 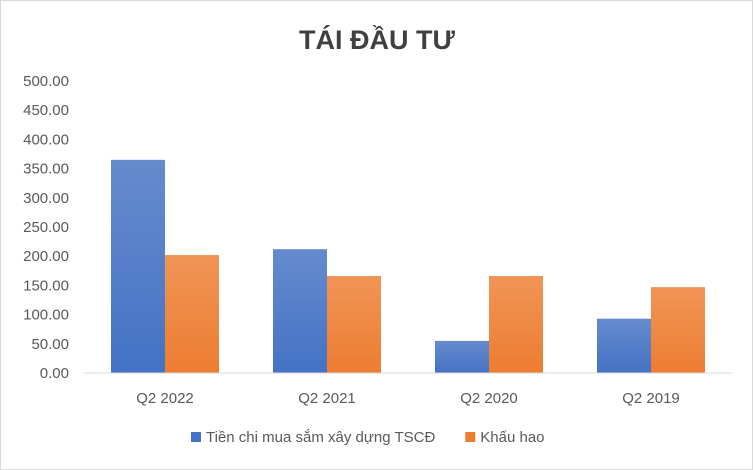 What do you see at coordinates (489, 398) in the screenshot?
I see `x-tick-label: Q2 2020` at bounding box center [489, 398].